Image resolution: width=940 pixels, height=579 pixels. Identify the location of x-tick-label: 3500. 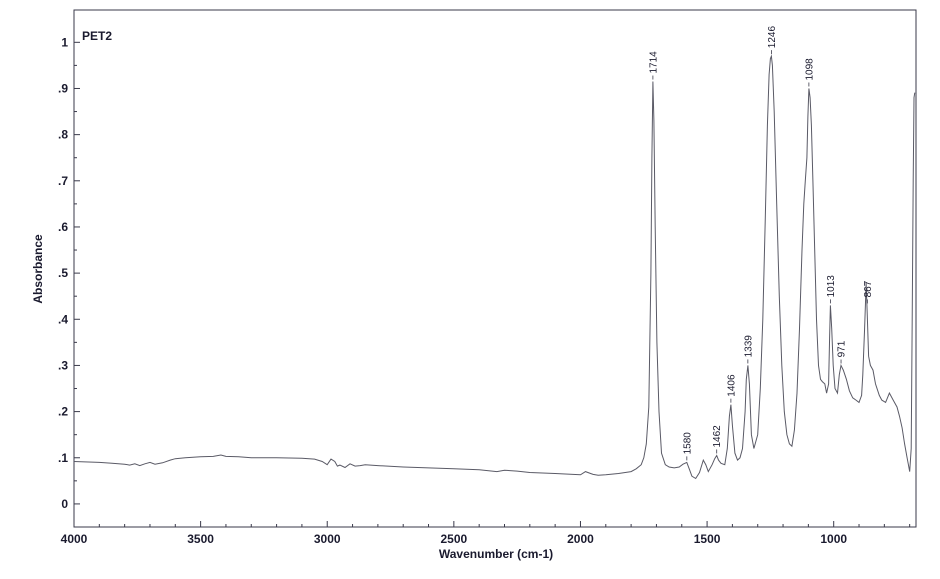
(200, 539).